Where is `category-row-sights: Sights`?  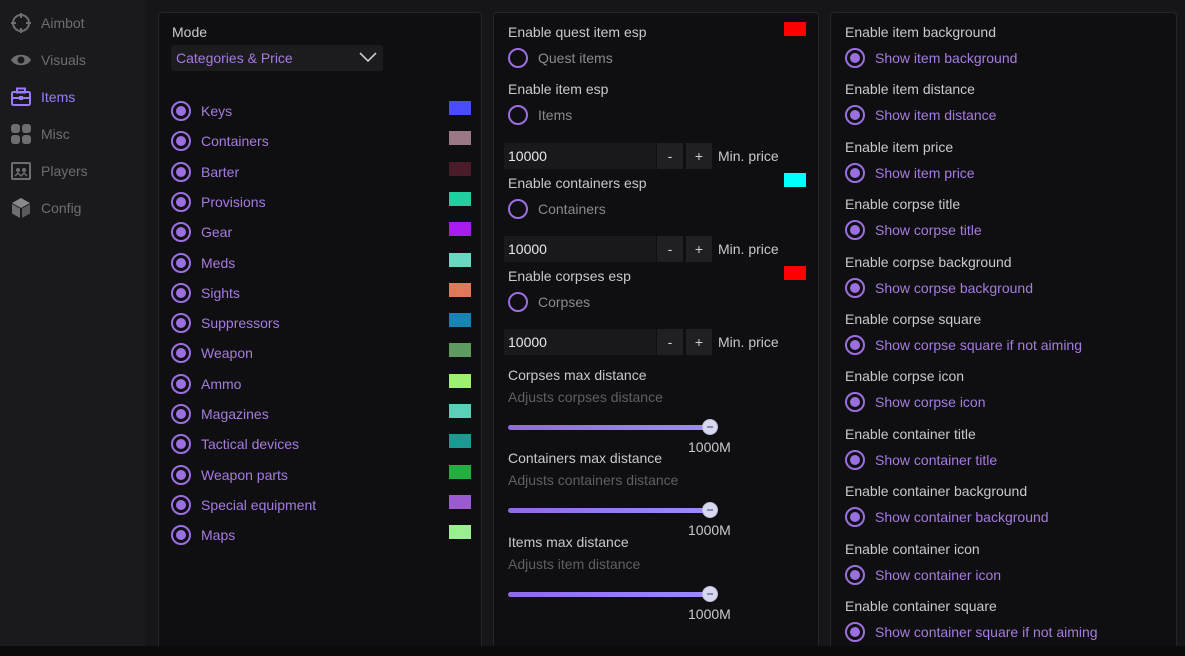 category-row-sights: Sights is located at coordinates (321, 293).